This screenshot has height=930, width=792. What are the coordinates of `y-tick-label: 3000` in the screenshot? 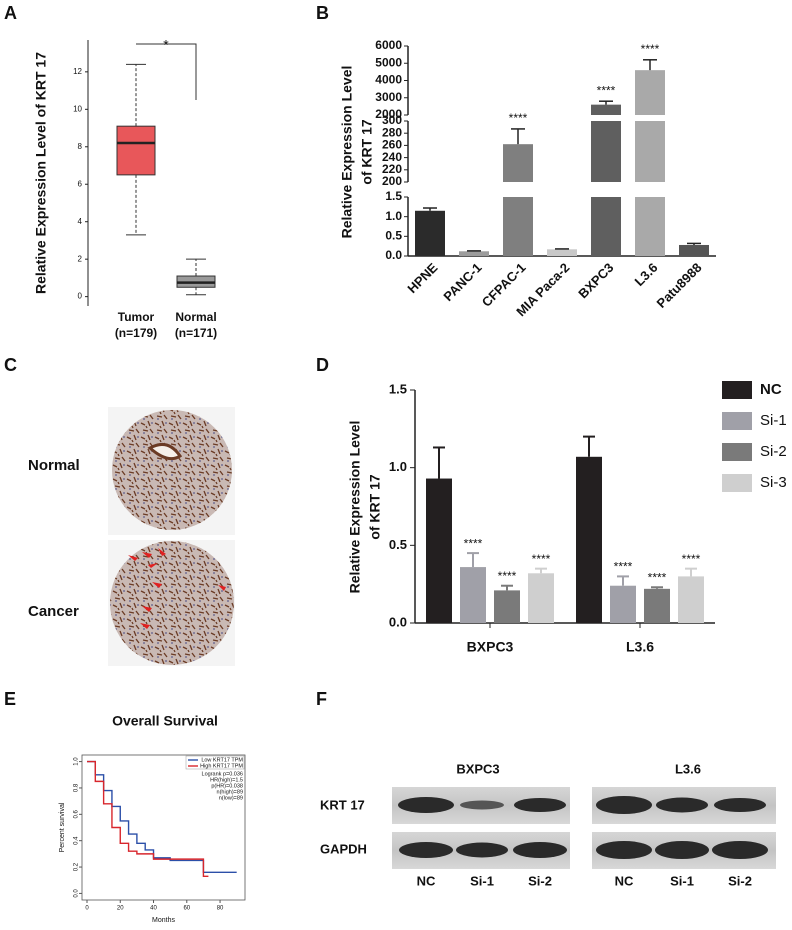 It's located at (388, 97).